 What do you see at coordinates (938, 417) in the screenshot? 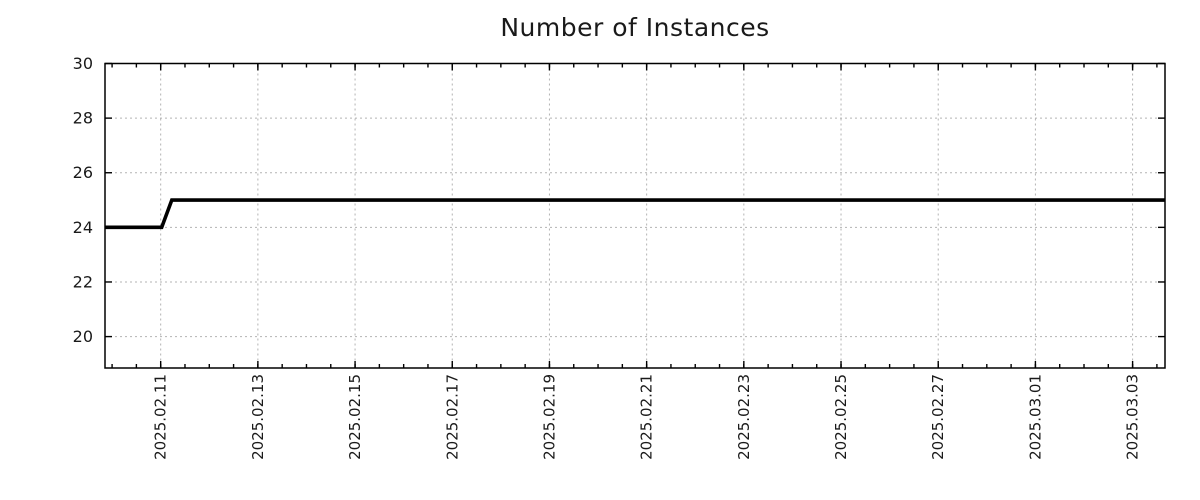
I see `x-tick-label: 2025.02.27` at bounding box center [938, 417].